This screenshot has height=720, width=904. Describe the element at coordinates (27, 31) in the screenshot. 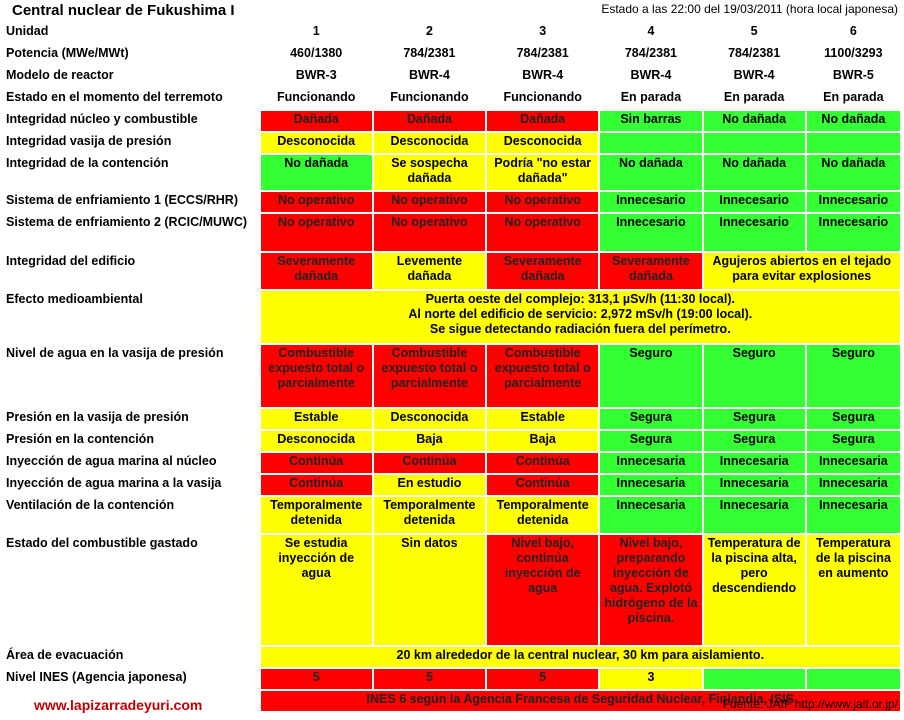

I see `row-label: Unidad` at that location.